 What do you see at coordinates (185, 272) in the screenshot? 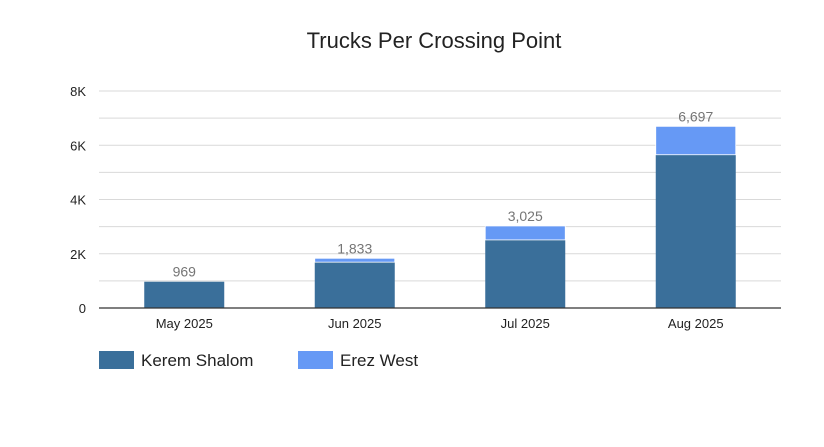
I see `bar-total-label: 969` at bounding box center [185, 272].